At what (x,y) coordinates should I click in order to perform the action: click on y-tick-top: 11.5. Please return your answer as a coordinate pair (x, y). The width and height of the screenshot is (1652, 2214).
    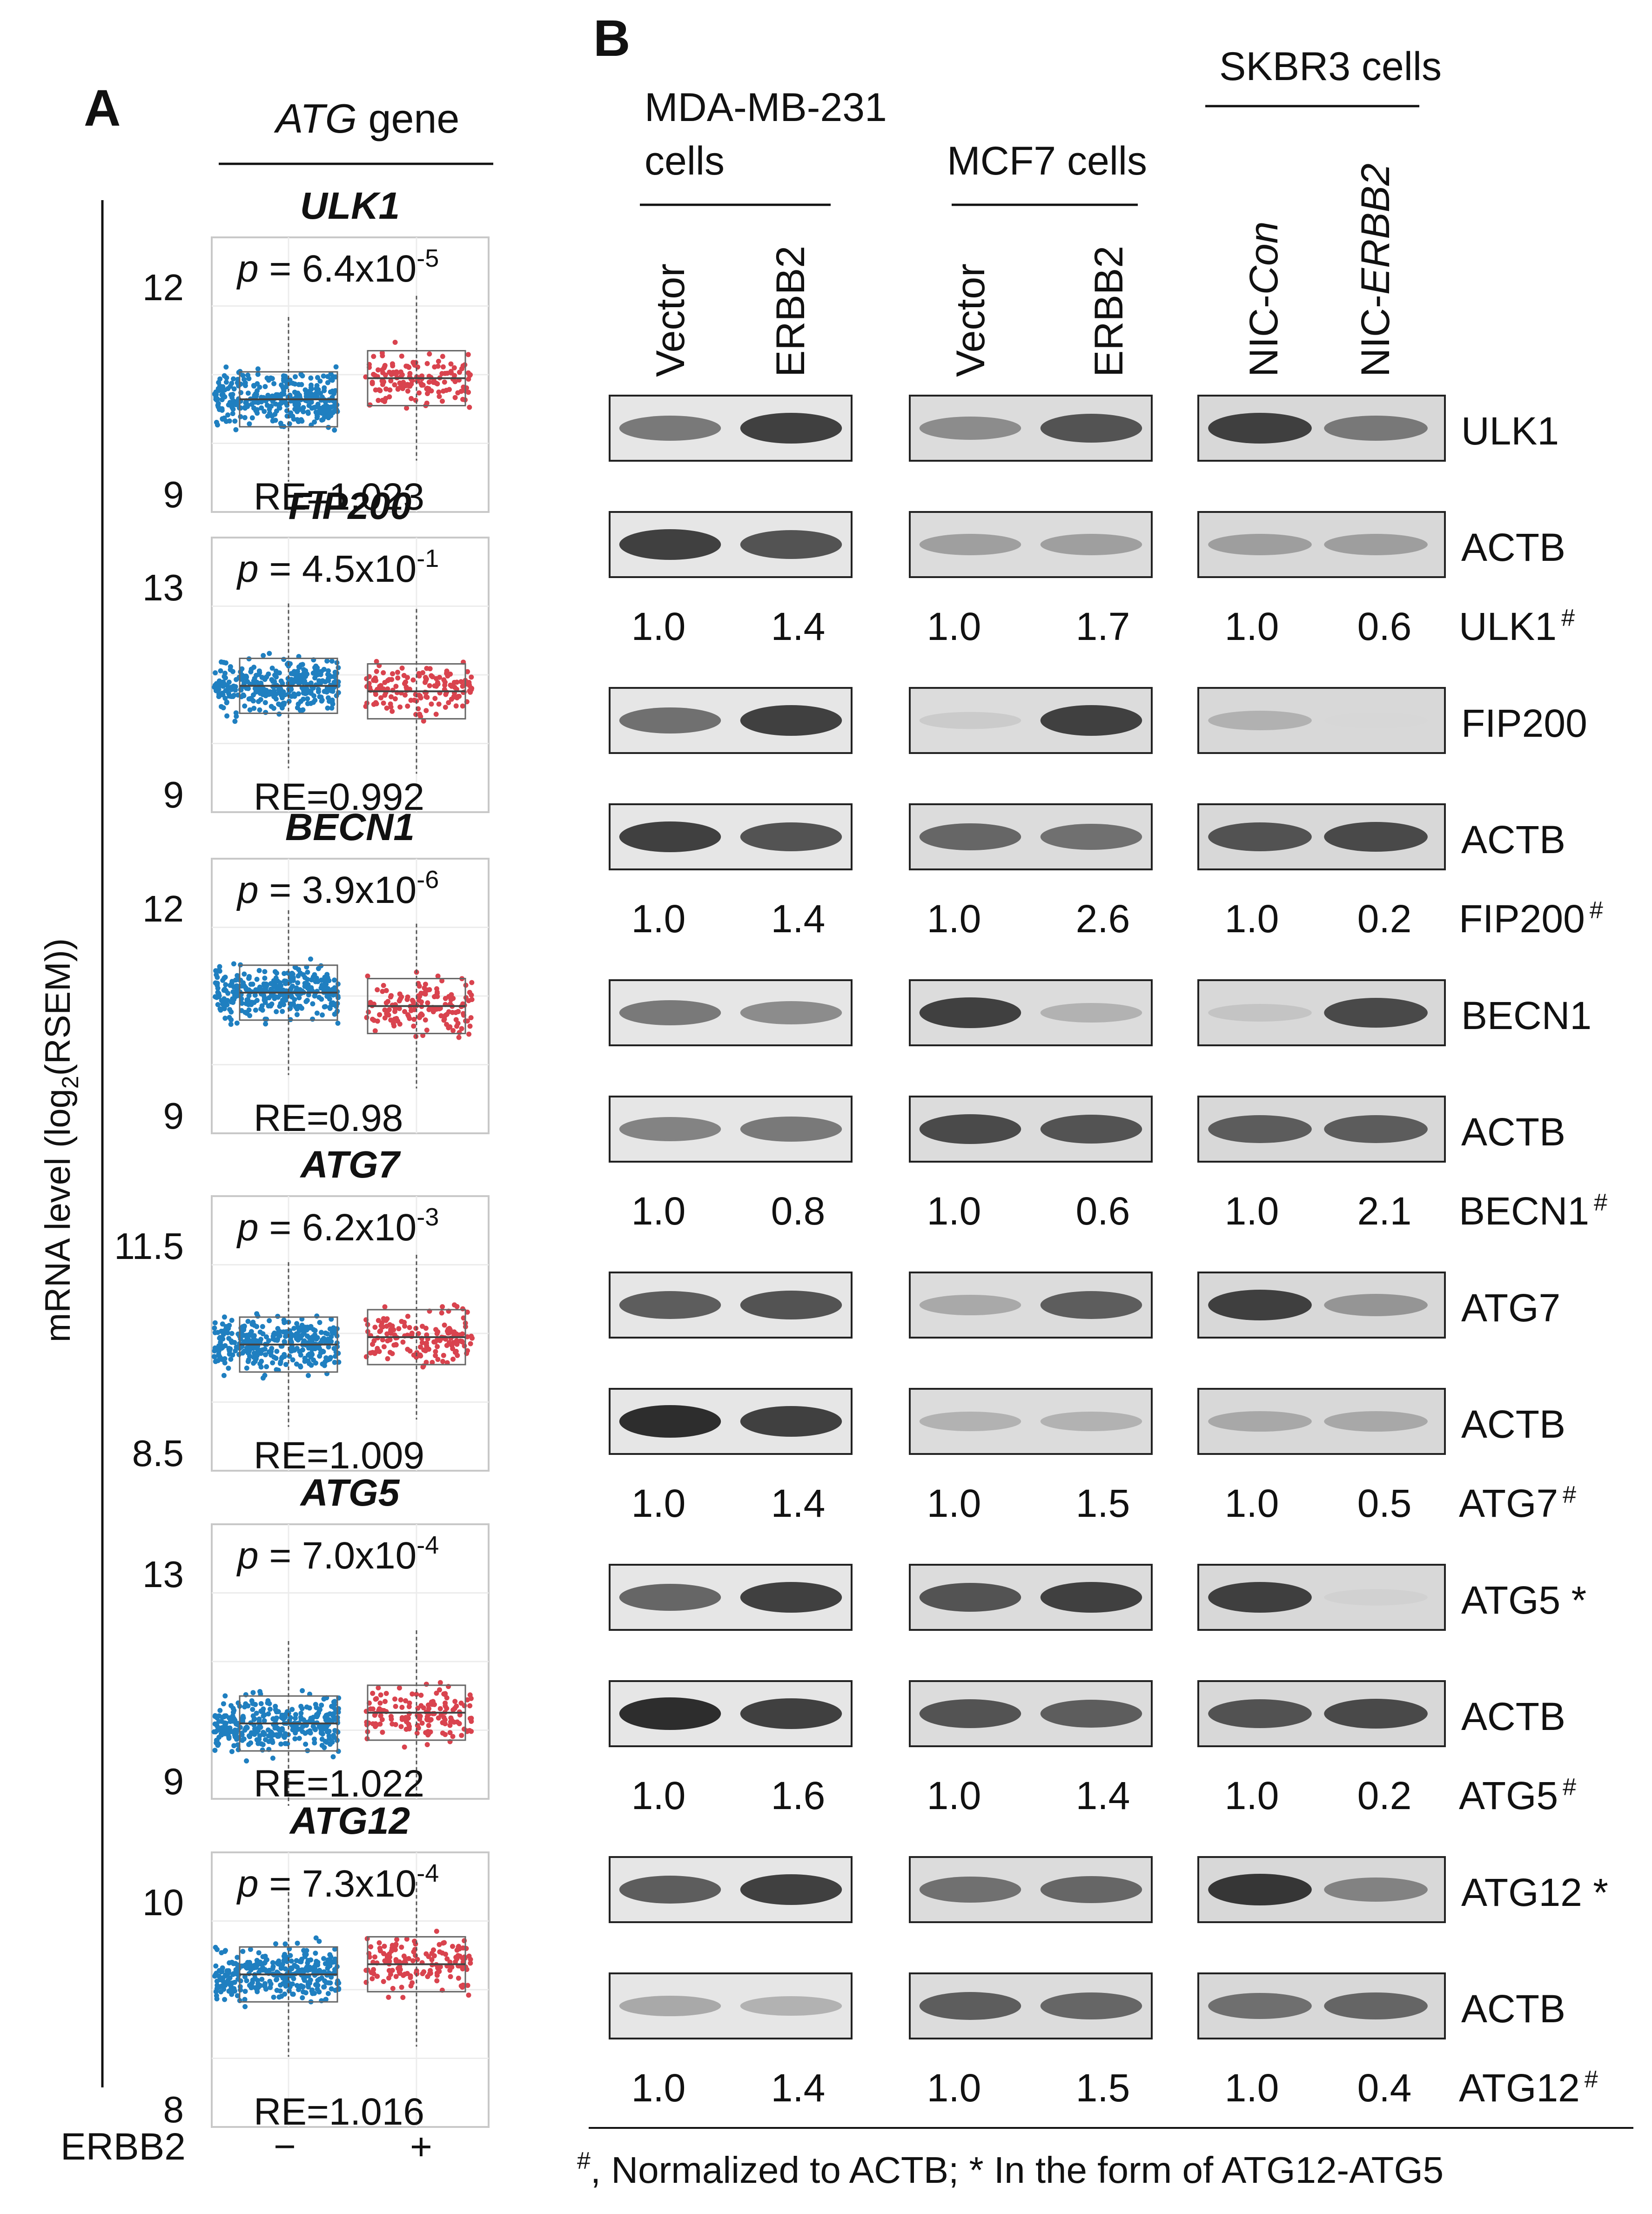
    Looking at the image, I should click on (149, 1246).